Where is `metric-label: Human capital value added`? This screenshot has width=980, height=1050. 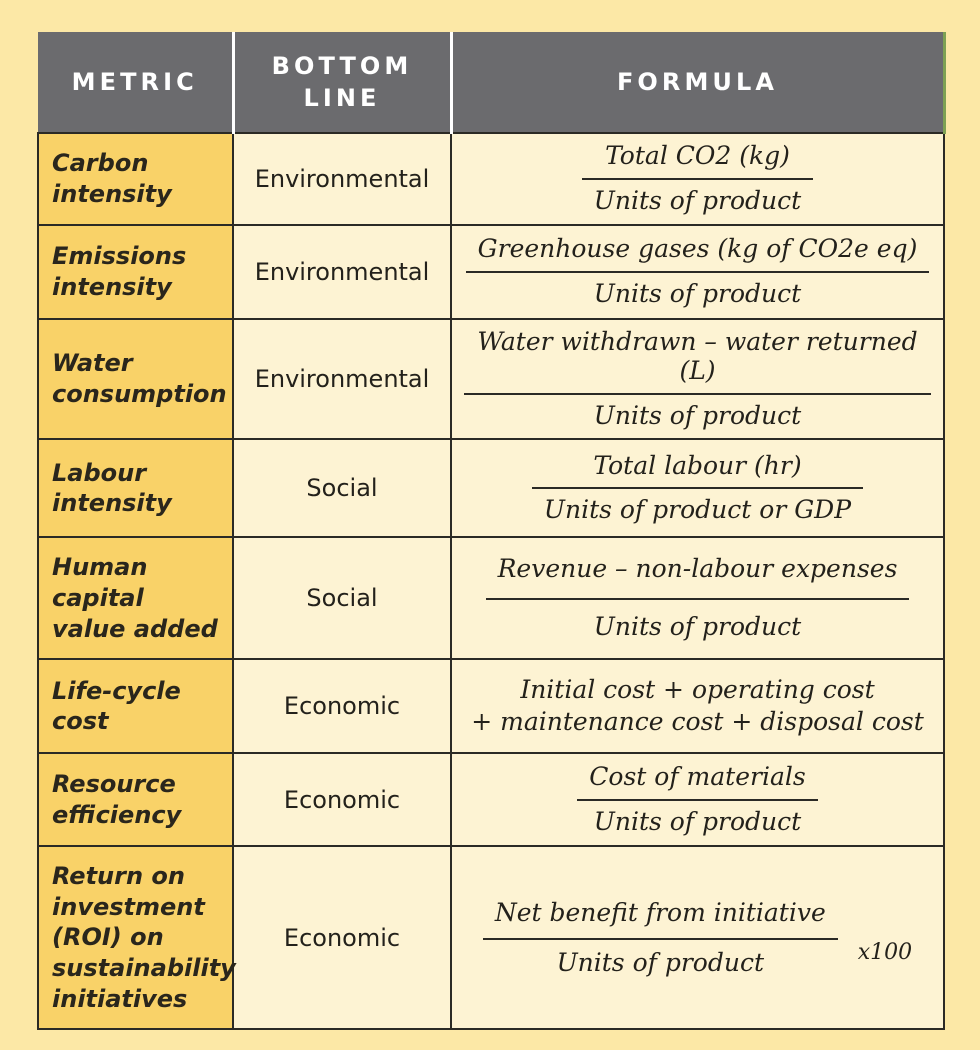 metric-label: Human capital value added is located at coordinates (135, 598).